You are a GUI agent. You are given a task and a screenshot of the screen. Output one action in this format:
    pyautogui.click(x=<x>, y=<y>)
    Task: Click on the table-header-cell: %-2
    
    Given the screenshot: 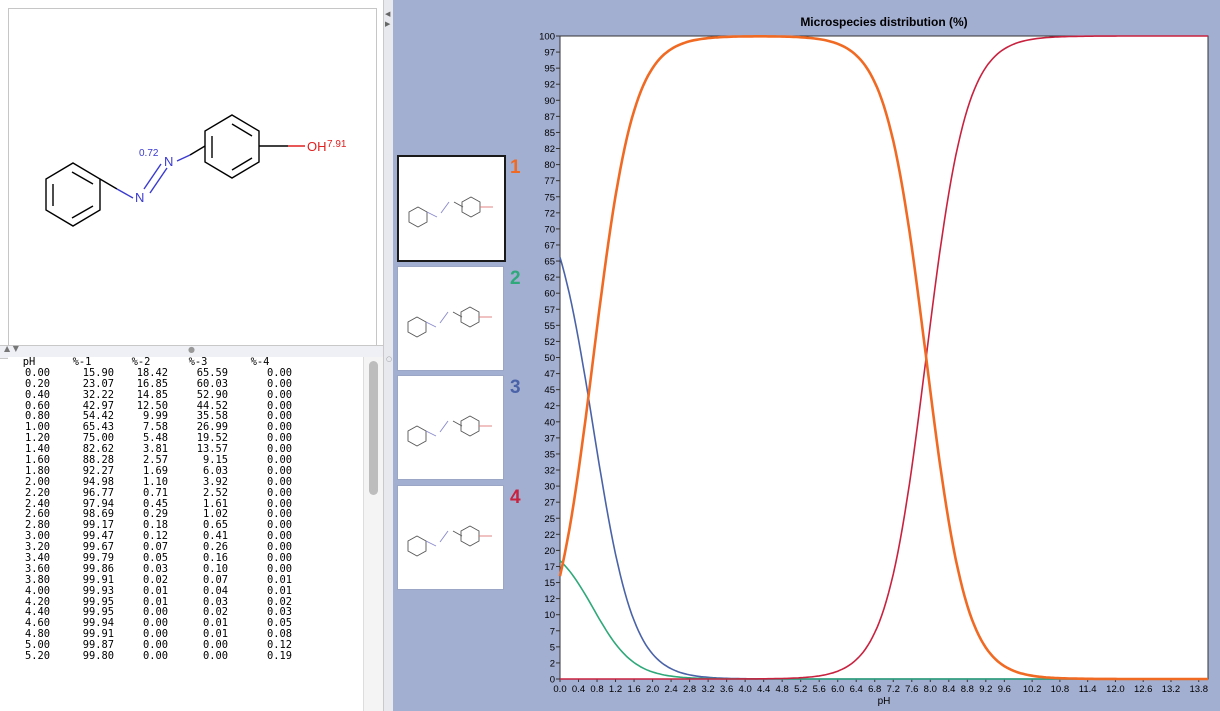 What is the action you would take?
    pyautogui.click(x=141, y=362)
    